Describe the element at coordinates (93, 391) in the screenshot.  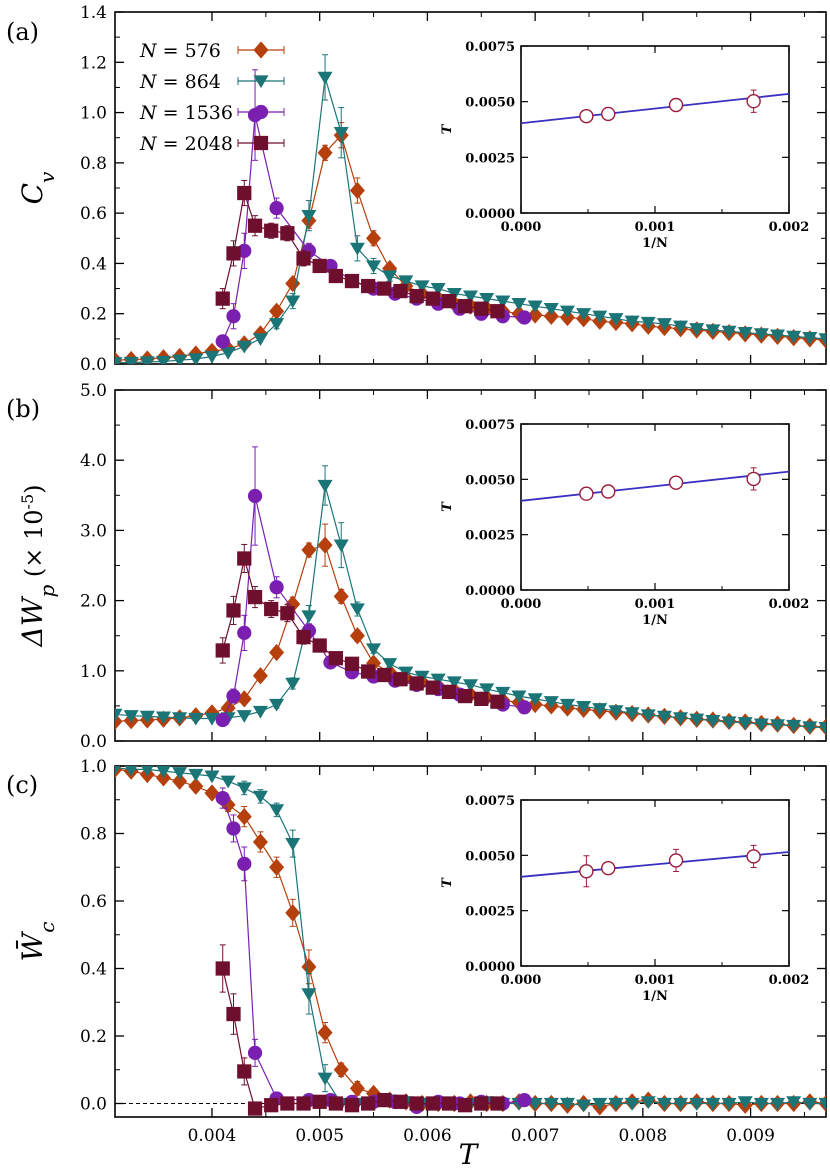
I see `y-tick-label: 5.0` at that location.